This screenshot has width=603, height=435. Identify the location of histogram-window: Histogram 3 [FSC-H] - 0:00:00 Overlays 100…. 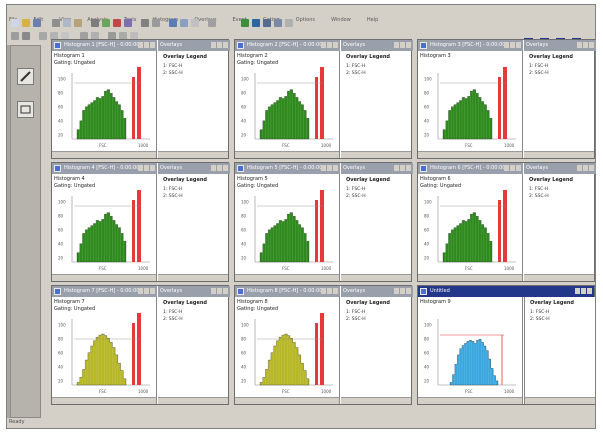
(506, 99).